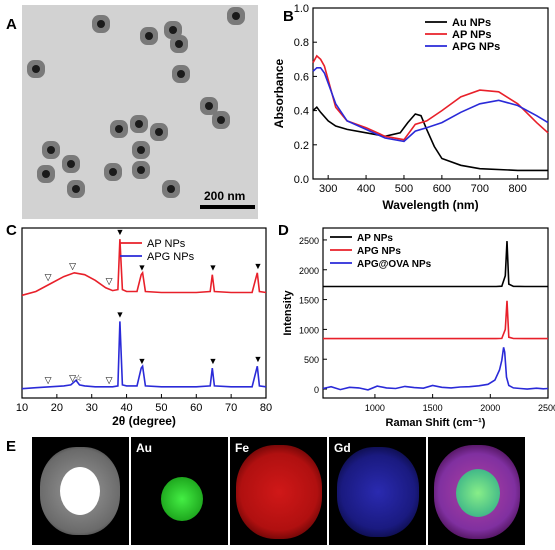 The image size is (555, 550). I want to click on scale-bar, so click(227, 207).